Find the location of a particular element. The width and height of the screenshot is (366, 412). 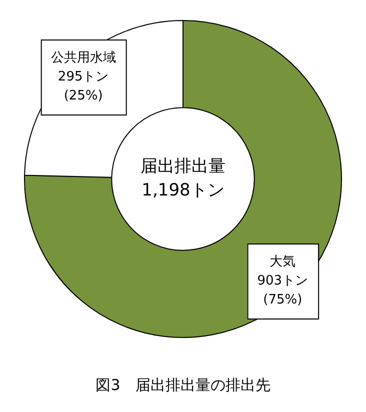

data-label: 295トン (25%) is located at coordinates (83, 86).